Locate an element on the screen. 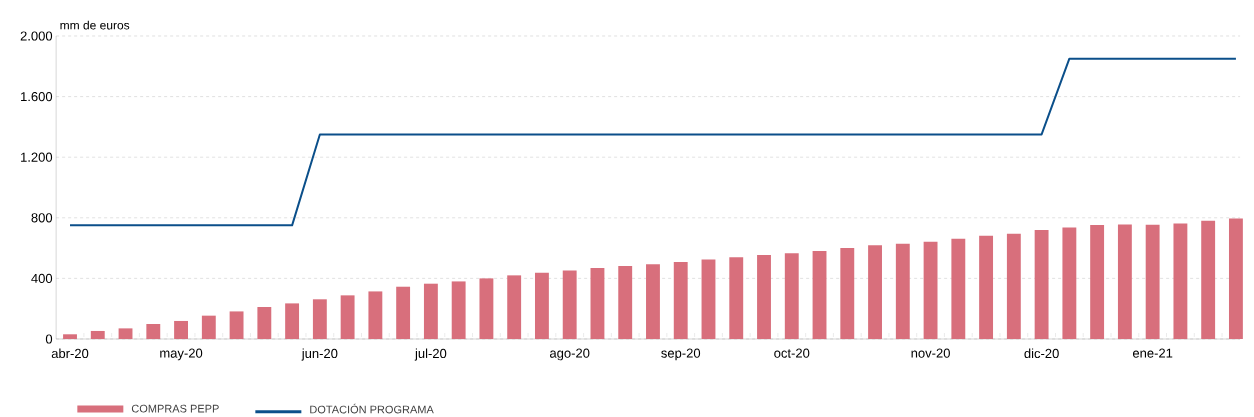  y-axis-title: mm de euros is located at coordinates (95, 25).